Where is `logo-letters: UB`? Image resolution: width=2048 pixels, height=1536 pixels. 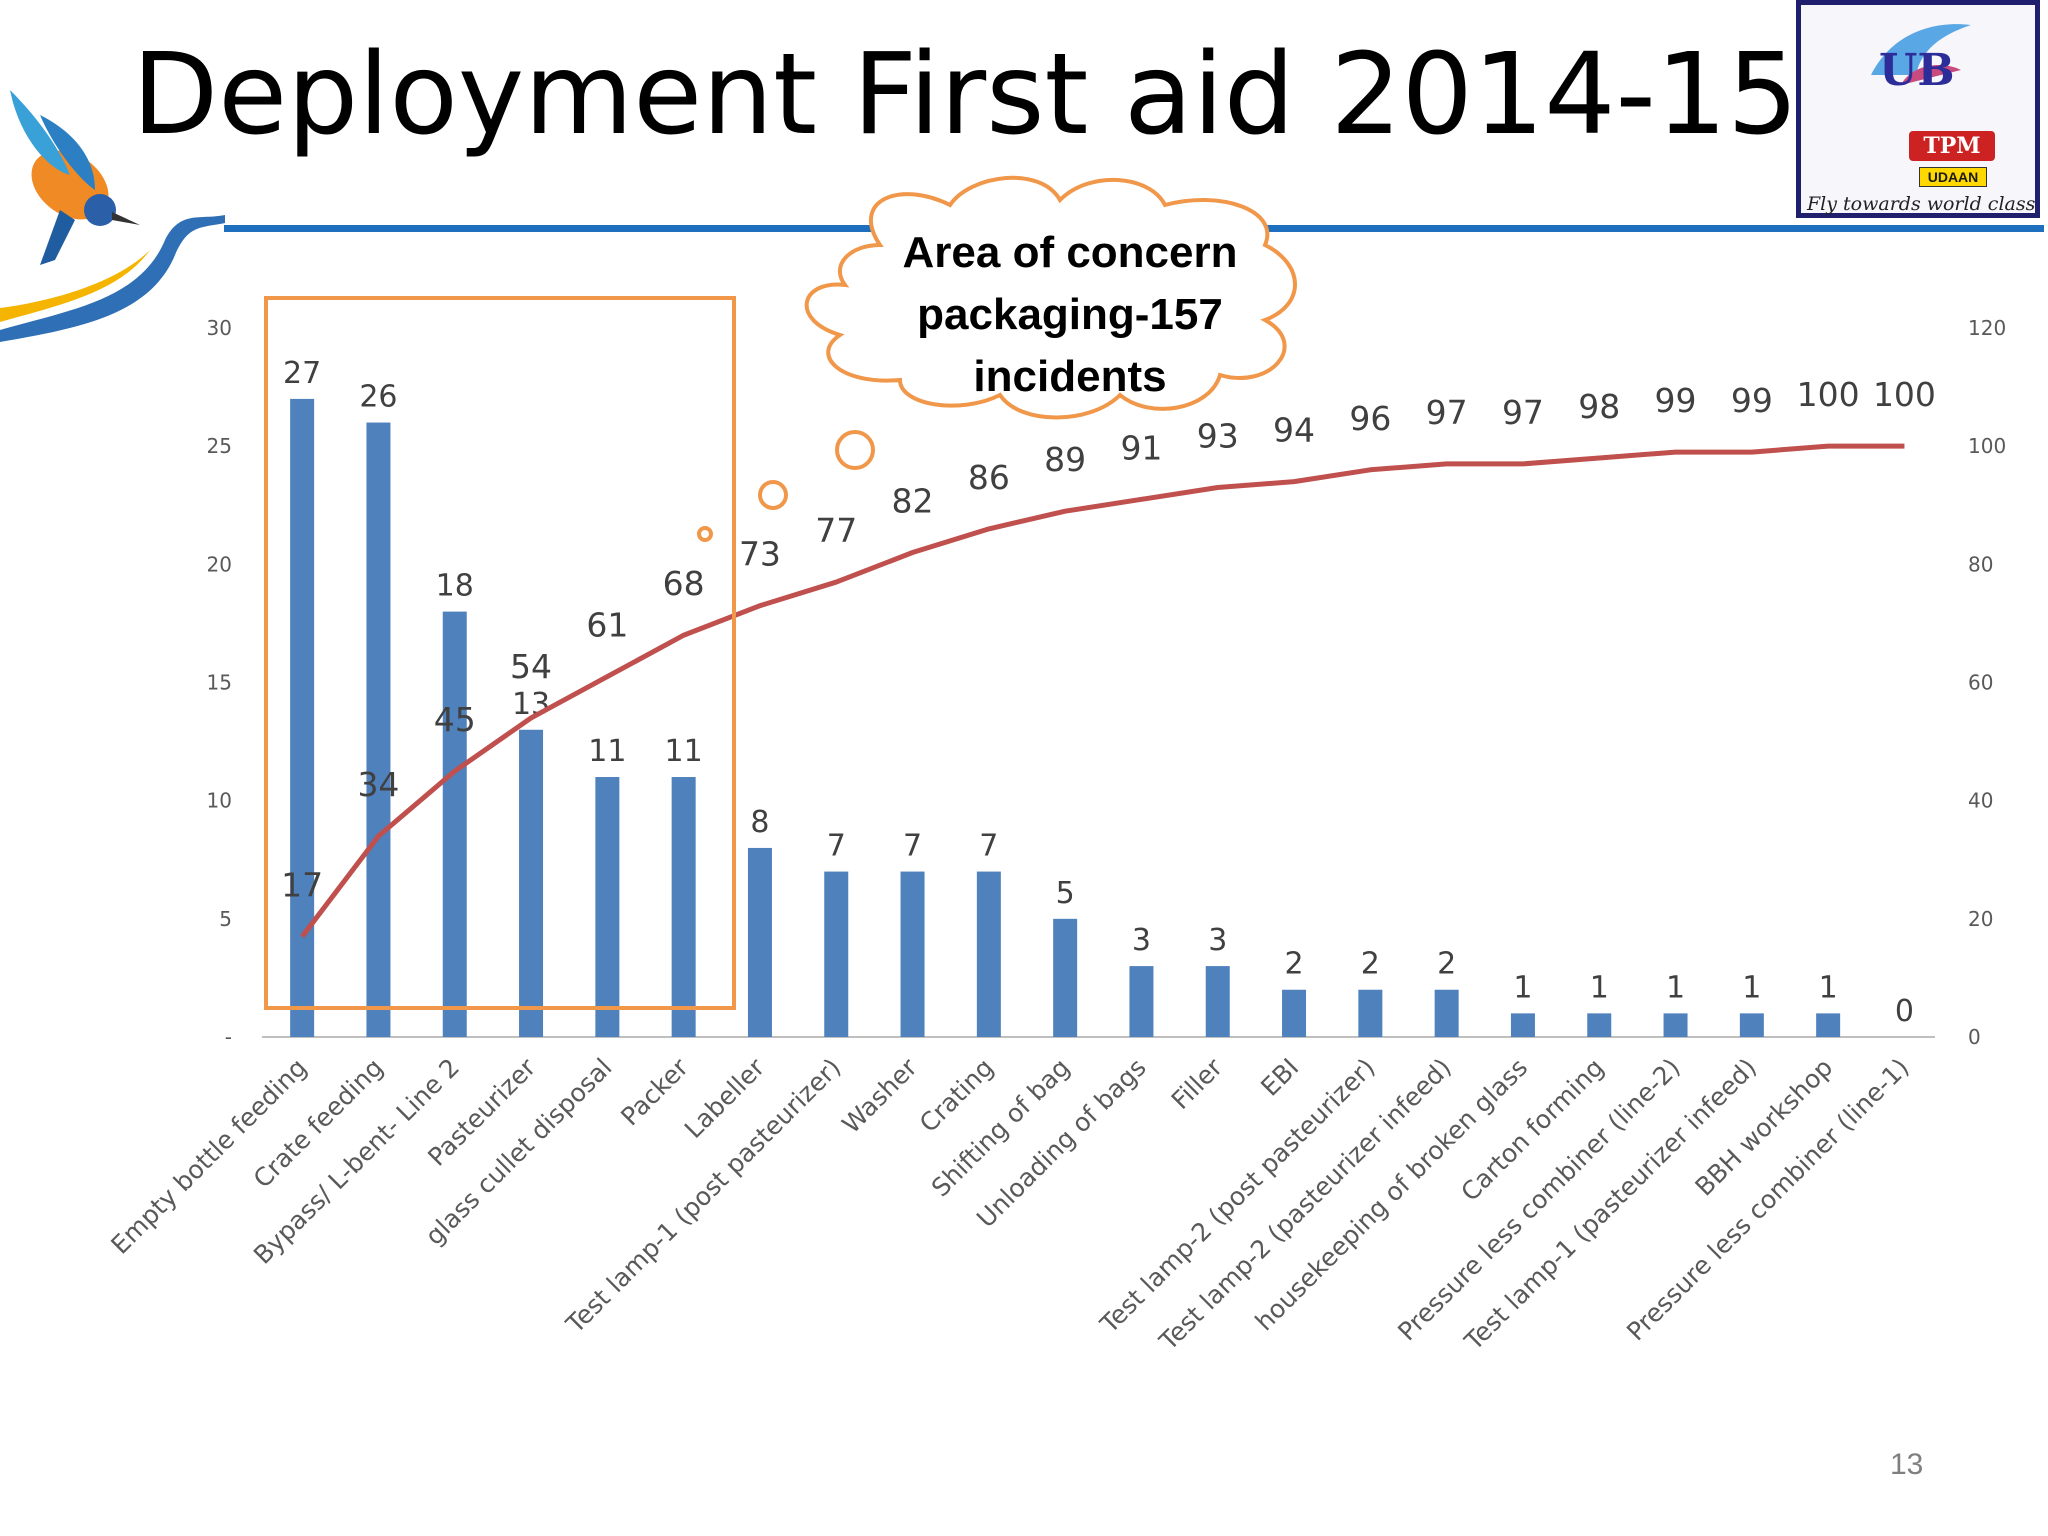 logo-letters: UB is located at coordinates (1917, 70).